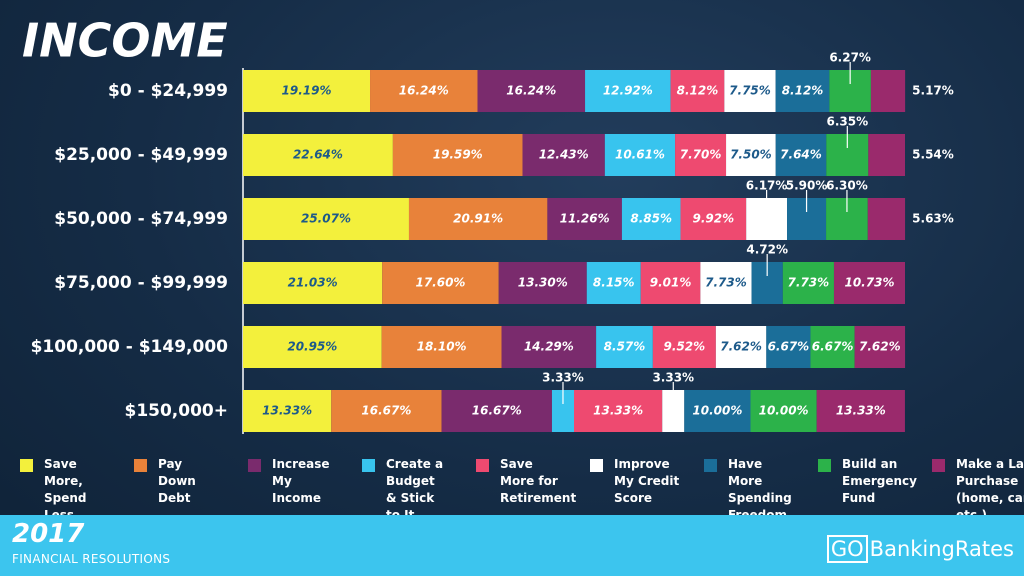  Describe the element at coordinates (847, 186) in the screenshot. I see `value-label: 6.30%` at that location.